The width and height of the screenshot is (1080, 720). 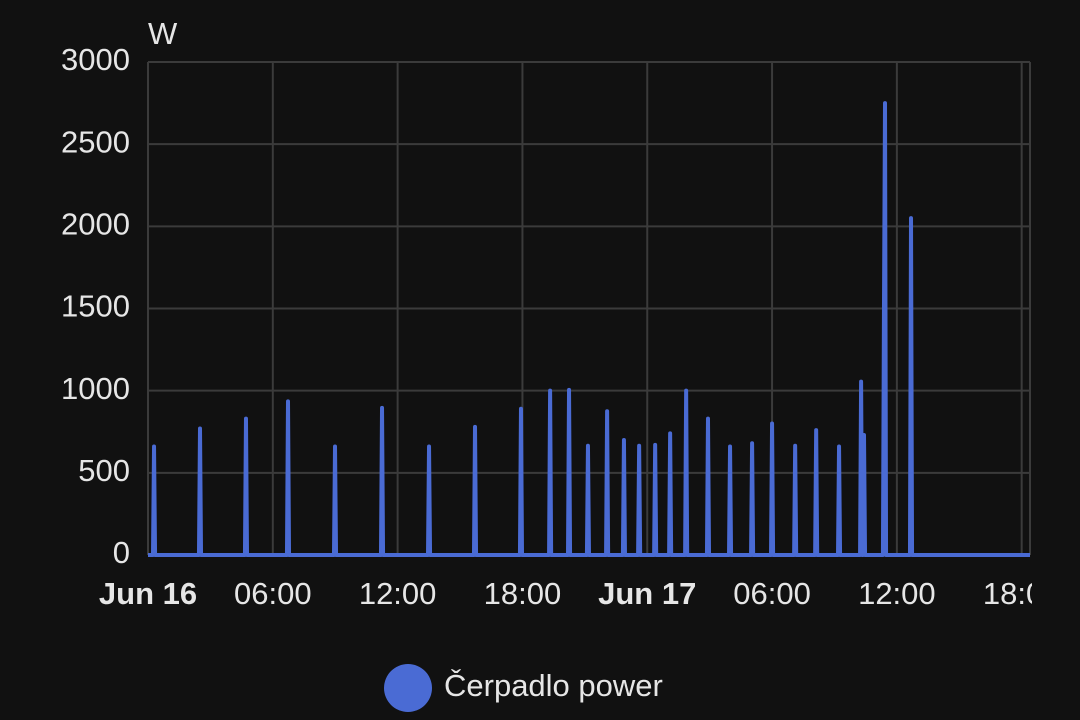 I want to click on y-tick-label: 3000, so click(x=95, y=59).